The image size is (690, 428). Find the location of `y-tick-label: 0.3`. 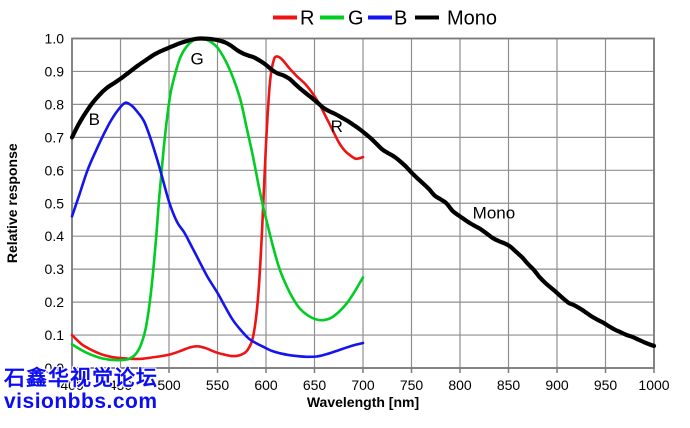

y-tick-label: 0.3 is located at coordinates (55, 269).